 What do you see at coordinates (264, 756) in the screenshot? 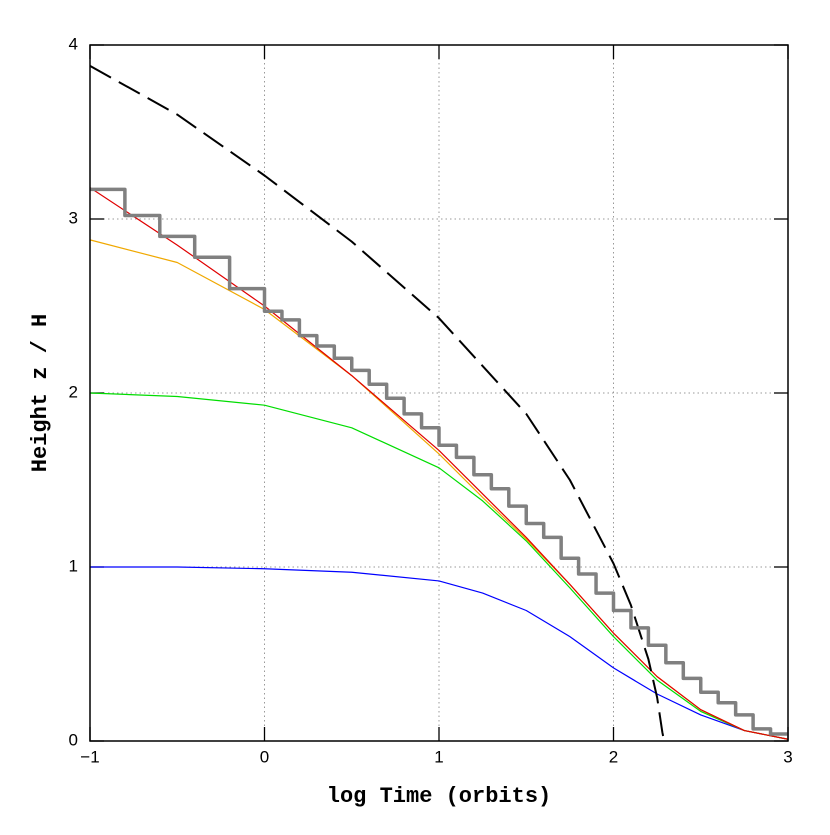
I see `x-tick-label: 0` at bounding box center [264, 756].